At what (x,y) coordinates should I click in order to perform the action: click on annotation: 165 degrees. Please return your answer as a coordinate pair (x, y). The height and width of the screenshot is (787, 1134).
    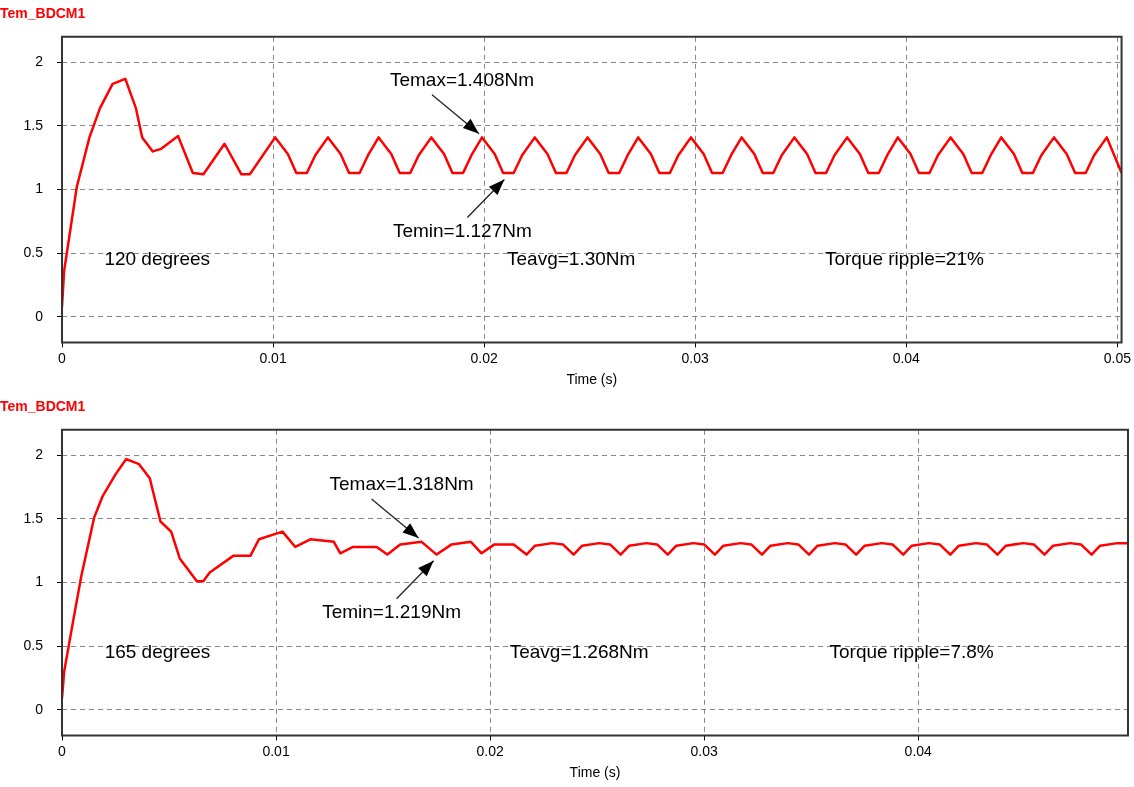
    Looking at the image, I should click on (157, 652).